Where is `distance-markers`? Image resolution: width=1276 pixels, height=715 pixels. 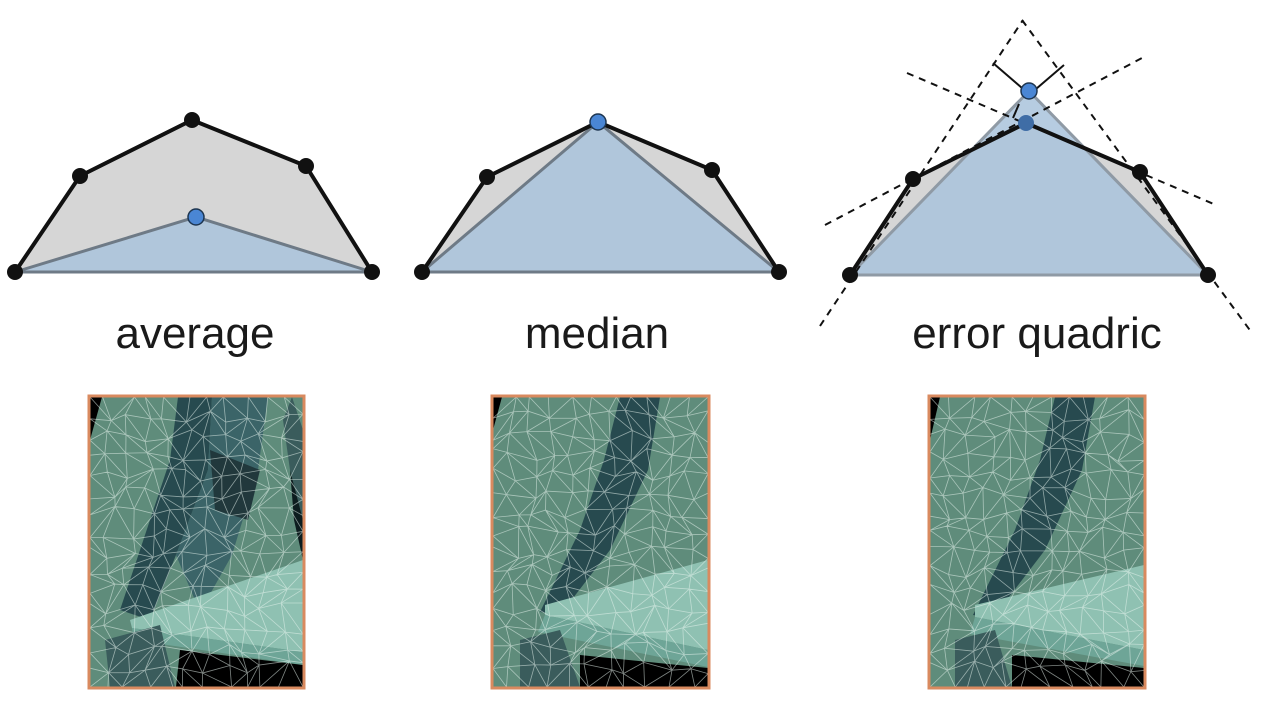
distance-markers is located at coordinates (1028, 90).